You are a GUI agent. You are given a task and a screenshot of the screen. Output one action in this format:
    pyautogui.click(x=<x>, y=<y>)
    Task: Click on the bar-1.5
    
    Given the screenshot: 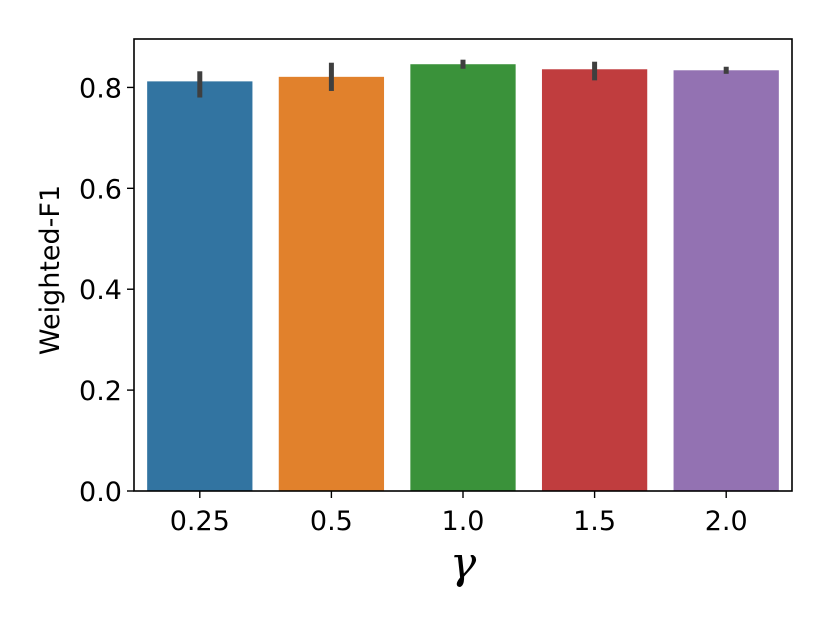 What is the action you would take?
    pyautogui.click(x=594, y=280)
    